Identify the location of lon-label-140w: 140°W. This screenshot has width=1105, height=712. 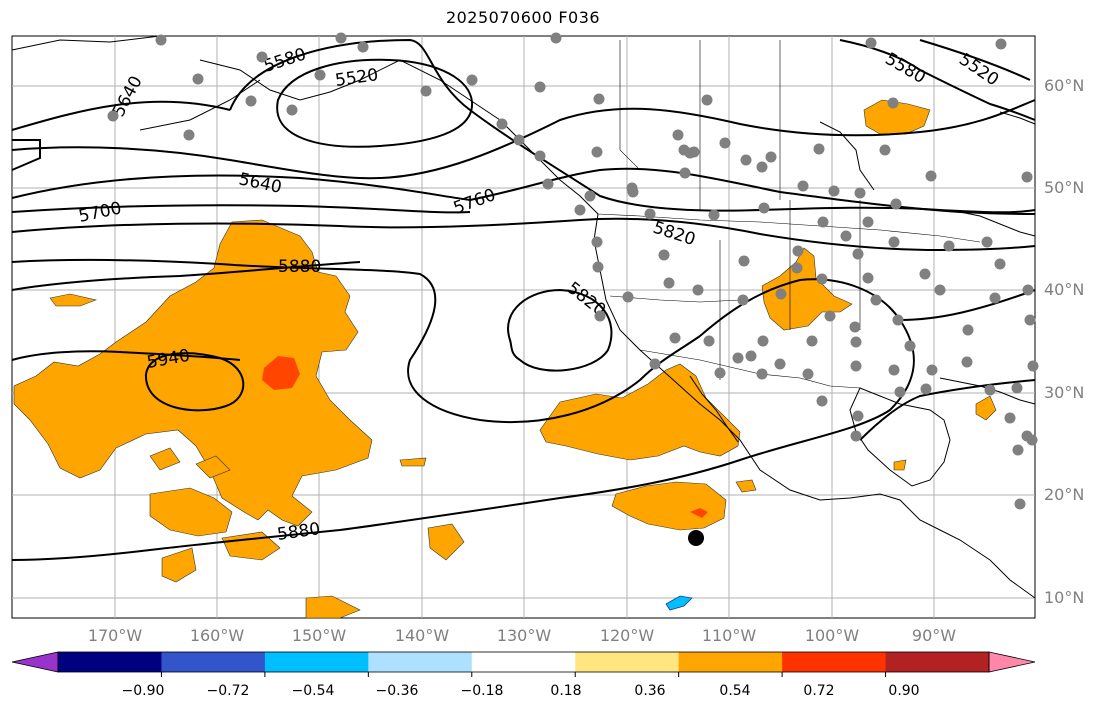
(422, 635).